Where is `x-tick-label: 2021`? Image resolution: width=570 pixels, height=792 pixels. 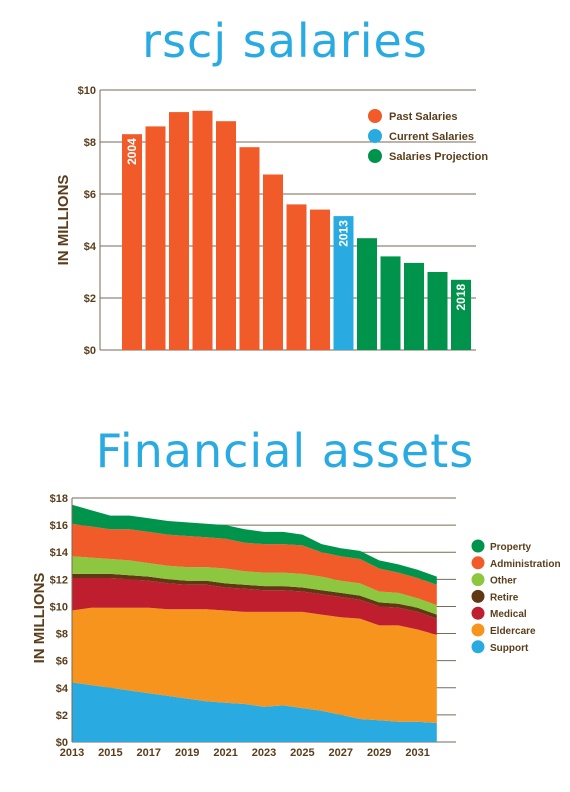 x-tick-label: 2021 is located at coordinates (225, 753).